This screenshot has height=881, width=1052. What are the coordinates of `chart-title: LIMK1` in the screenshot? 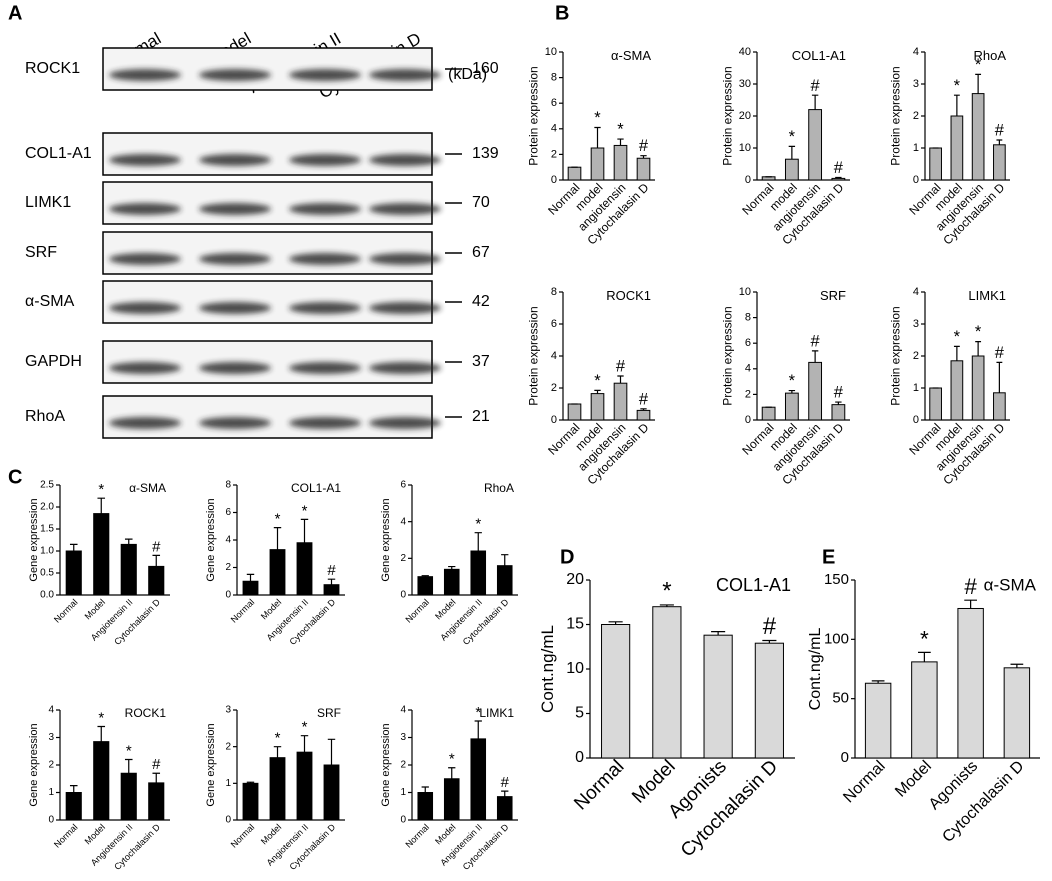 It's located at (496, 713).